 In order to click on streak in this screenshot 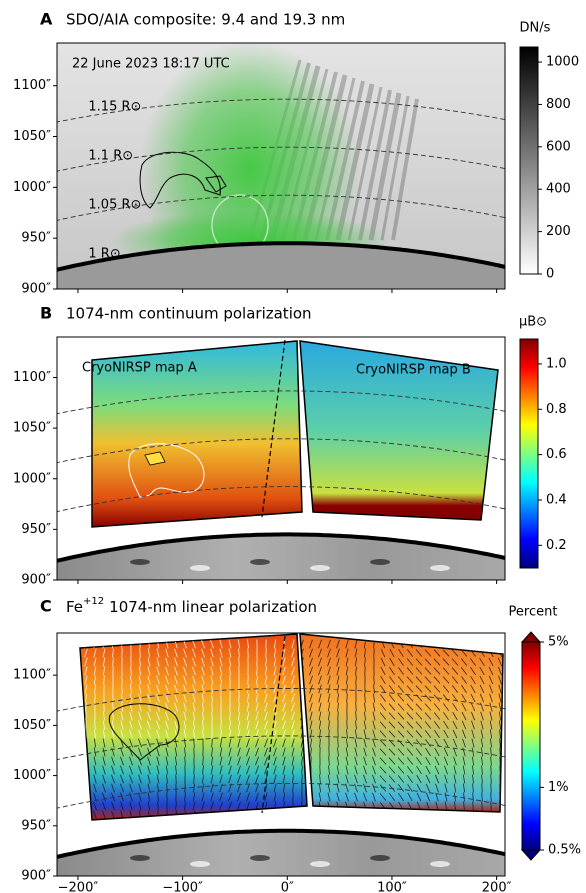, I will do `click(365, 163)`.